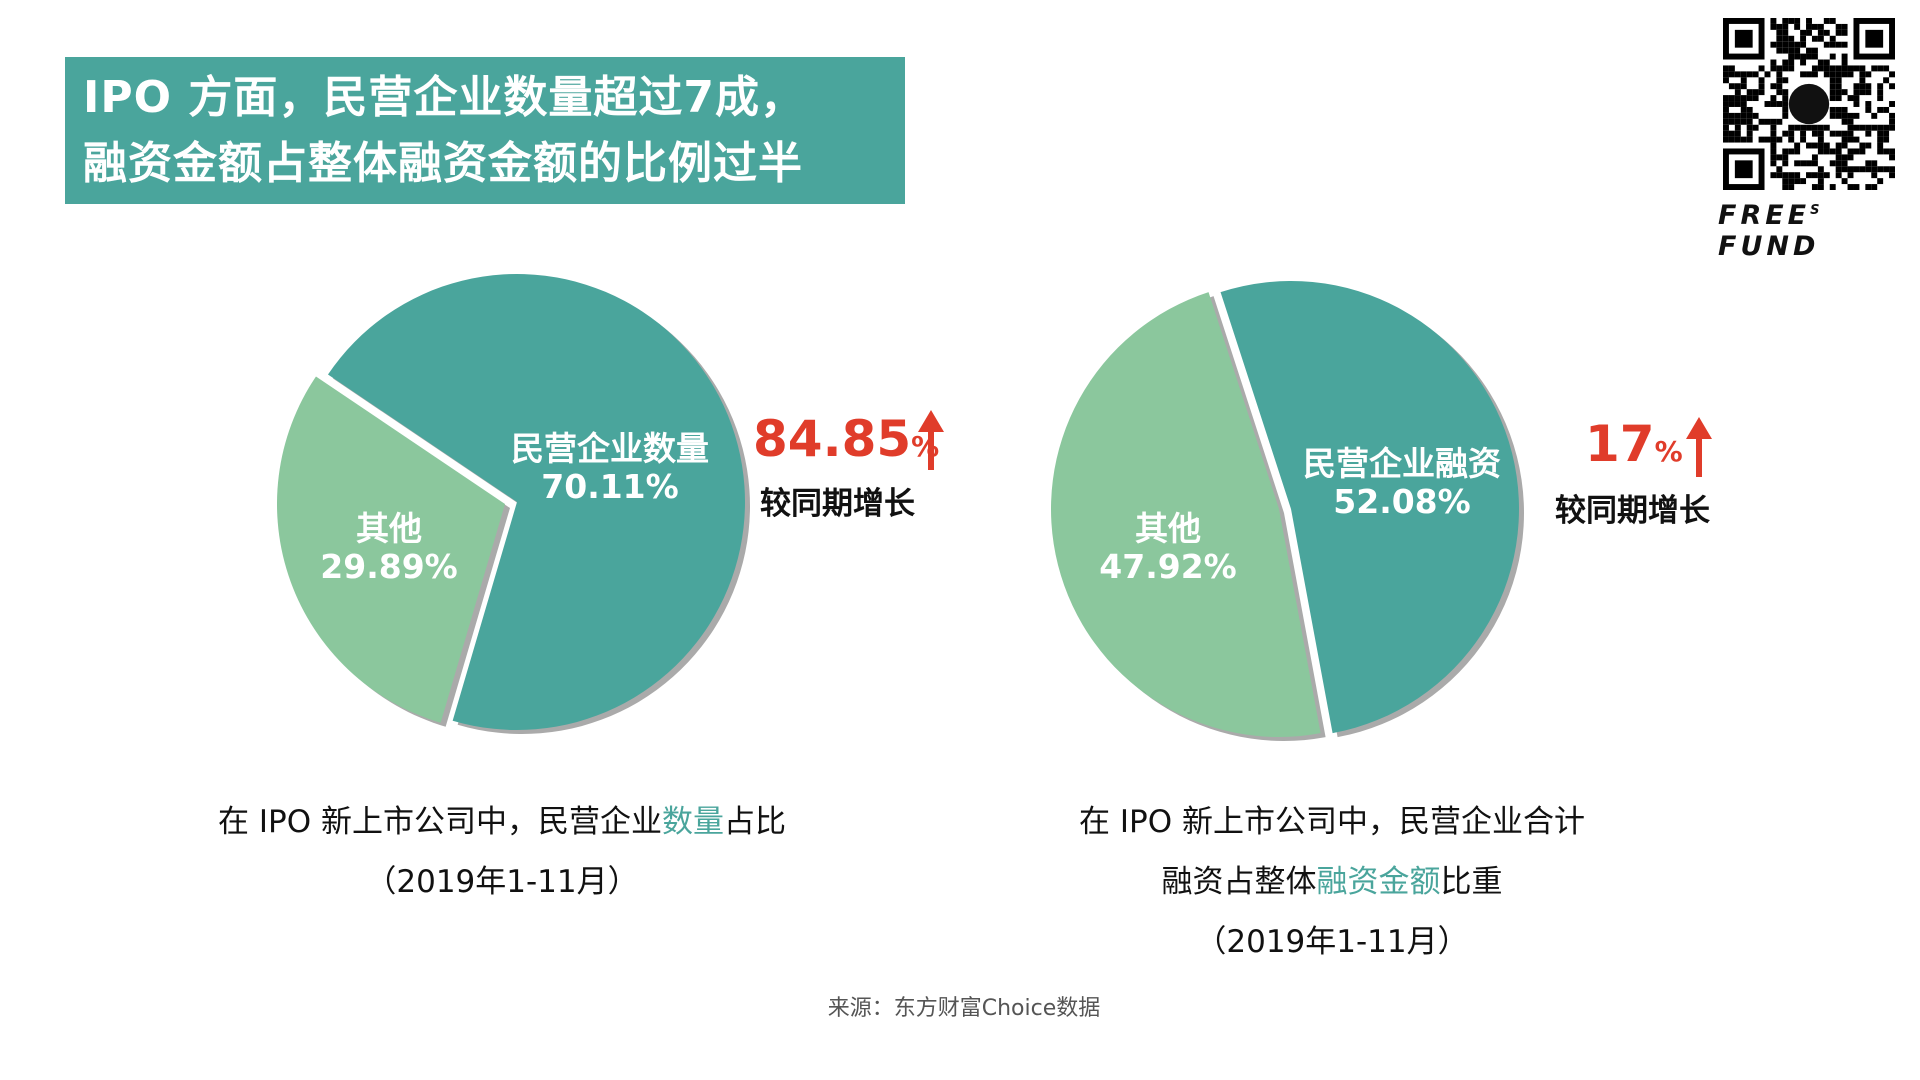 The width and height of the screenshot is (1920, 1080). I want to click on qr-code-icon, so click(1809, 104).